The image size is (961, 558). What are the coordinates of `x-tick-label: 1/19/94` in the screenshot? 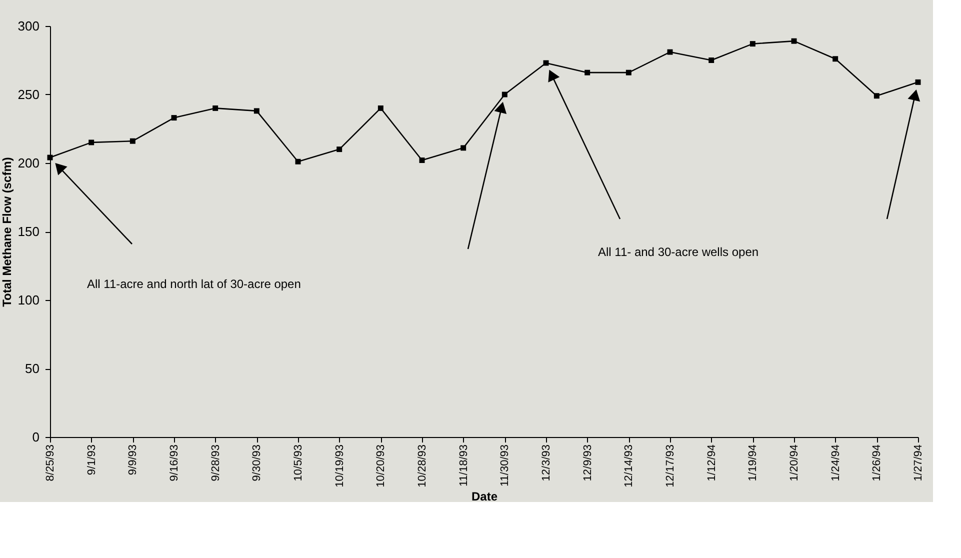 It's located at (753, 463).